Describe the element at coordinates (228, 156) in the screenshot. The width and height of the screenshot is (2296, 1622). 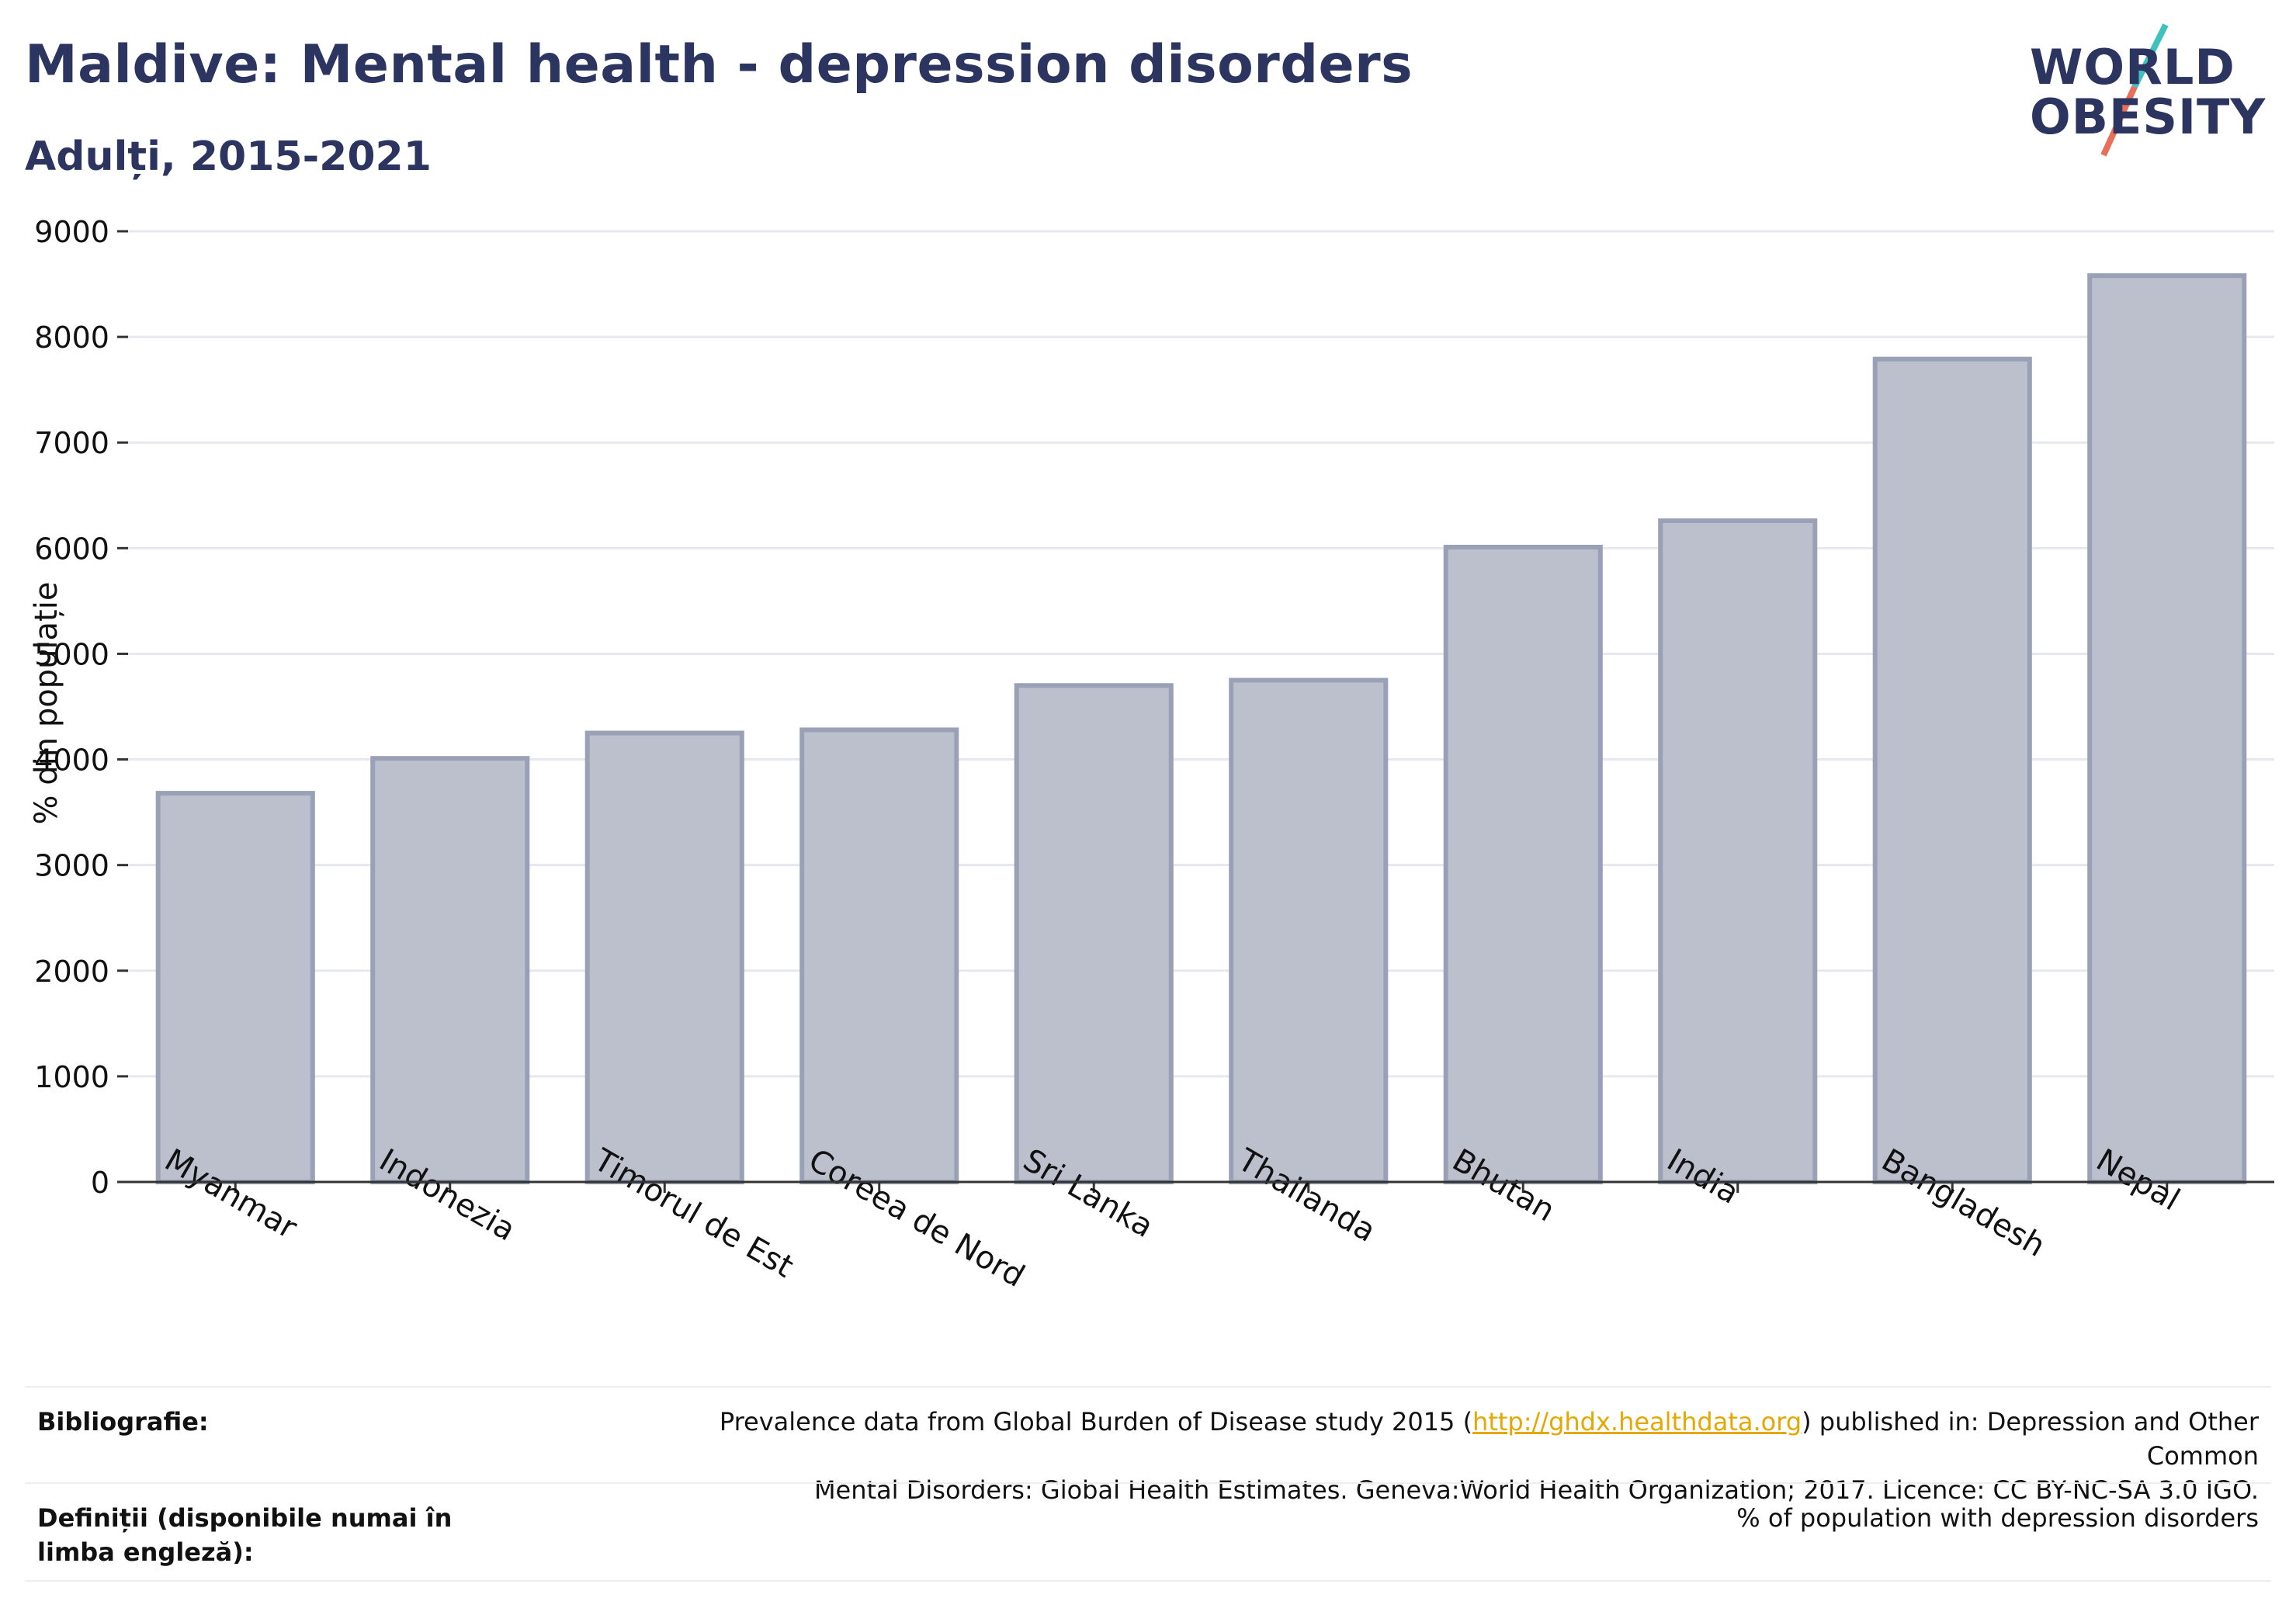
I see `page-subtitle: Adulți, 2015-2021` at that location.